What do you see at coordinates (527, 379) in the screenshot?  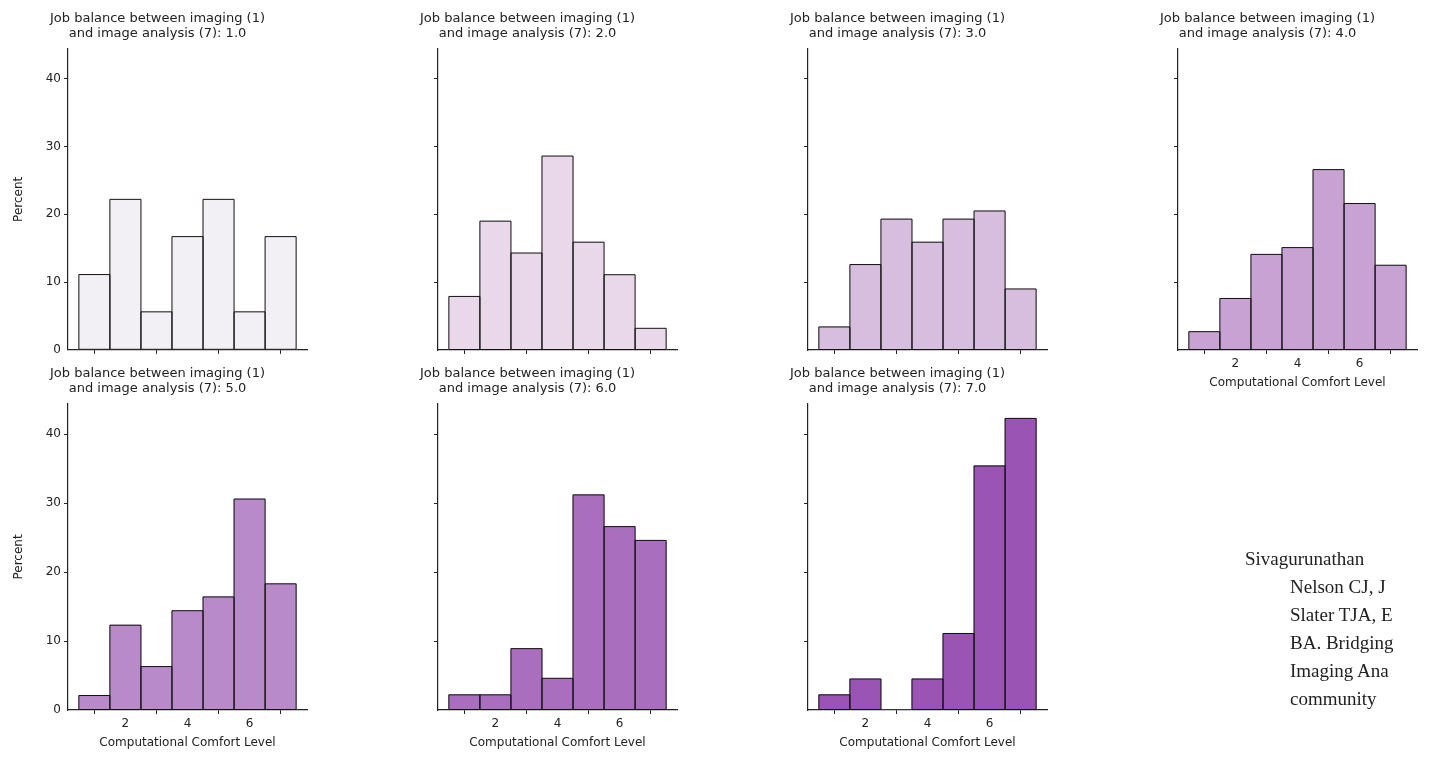 I see `chart-title: Job balance between imaging (1) and image analysis (7): 6.0` at bounding box center [527, 379].